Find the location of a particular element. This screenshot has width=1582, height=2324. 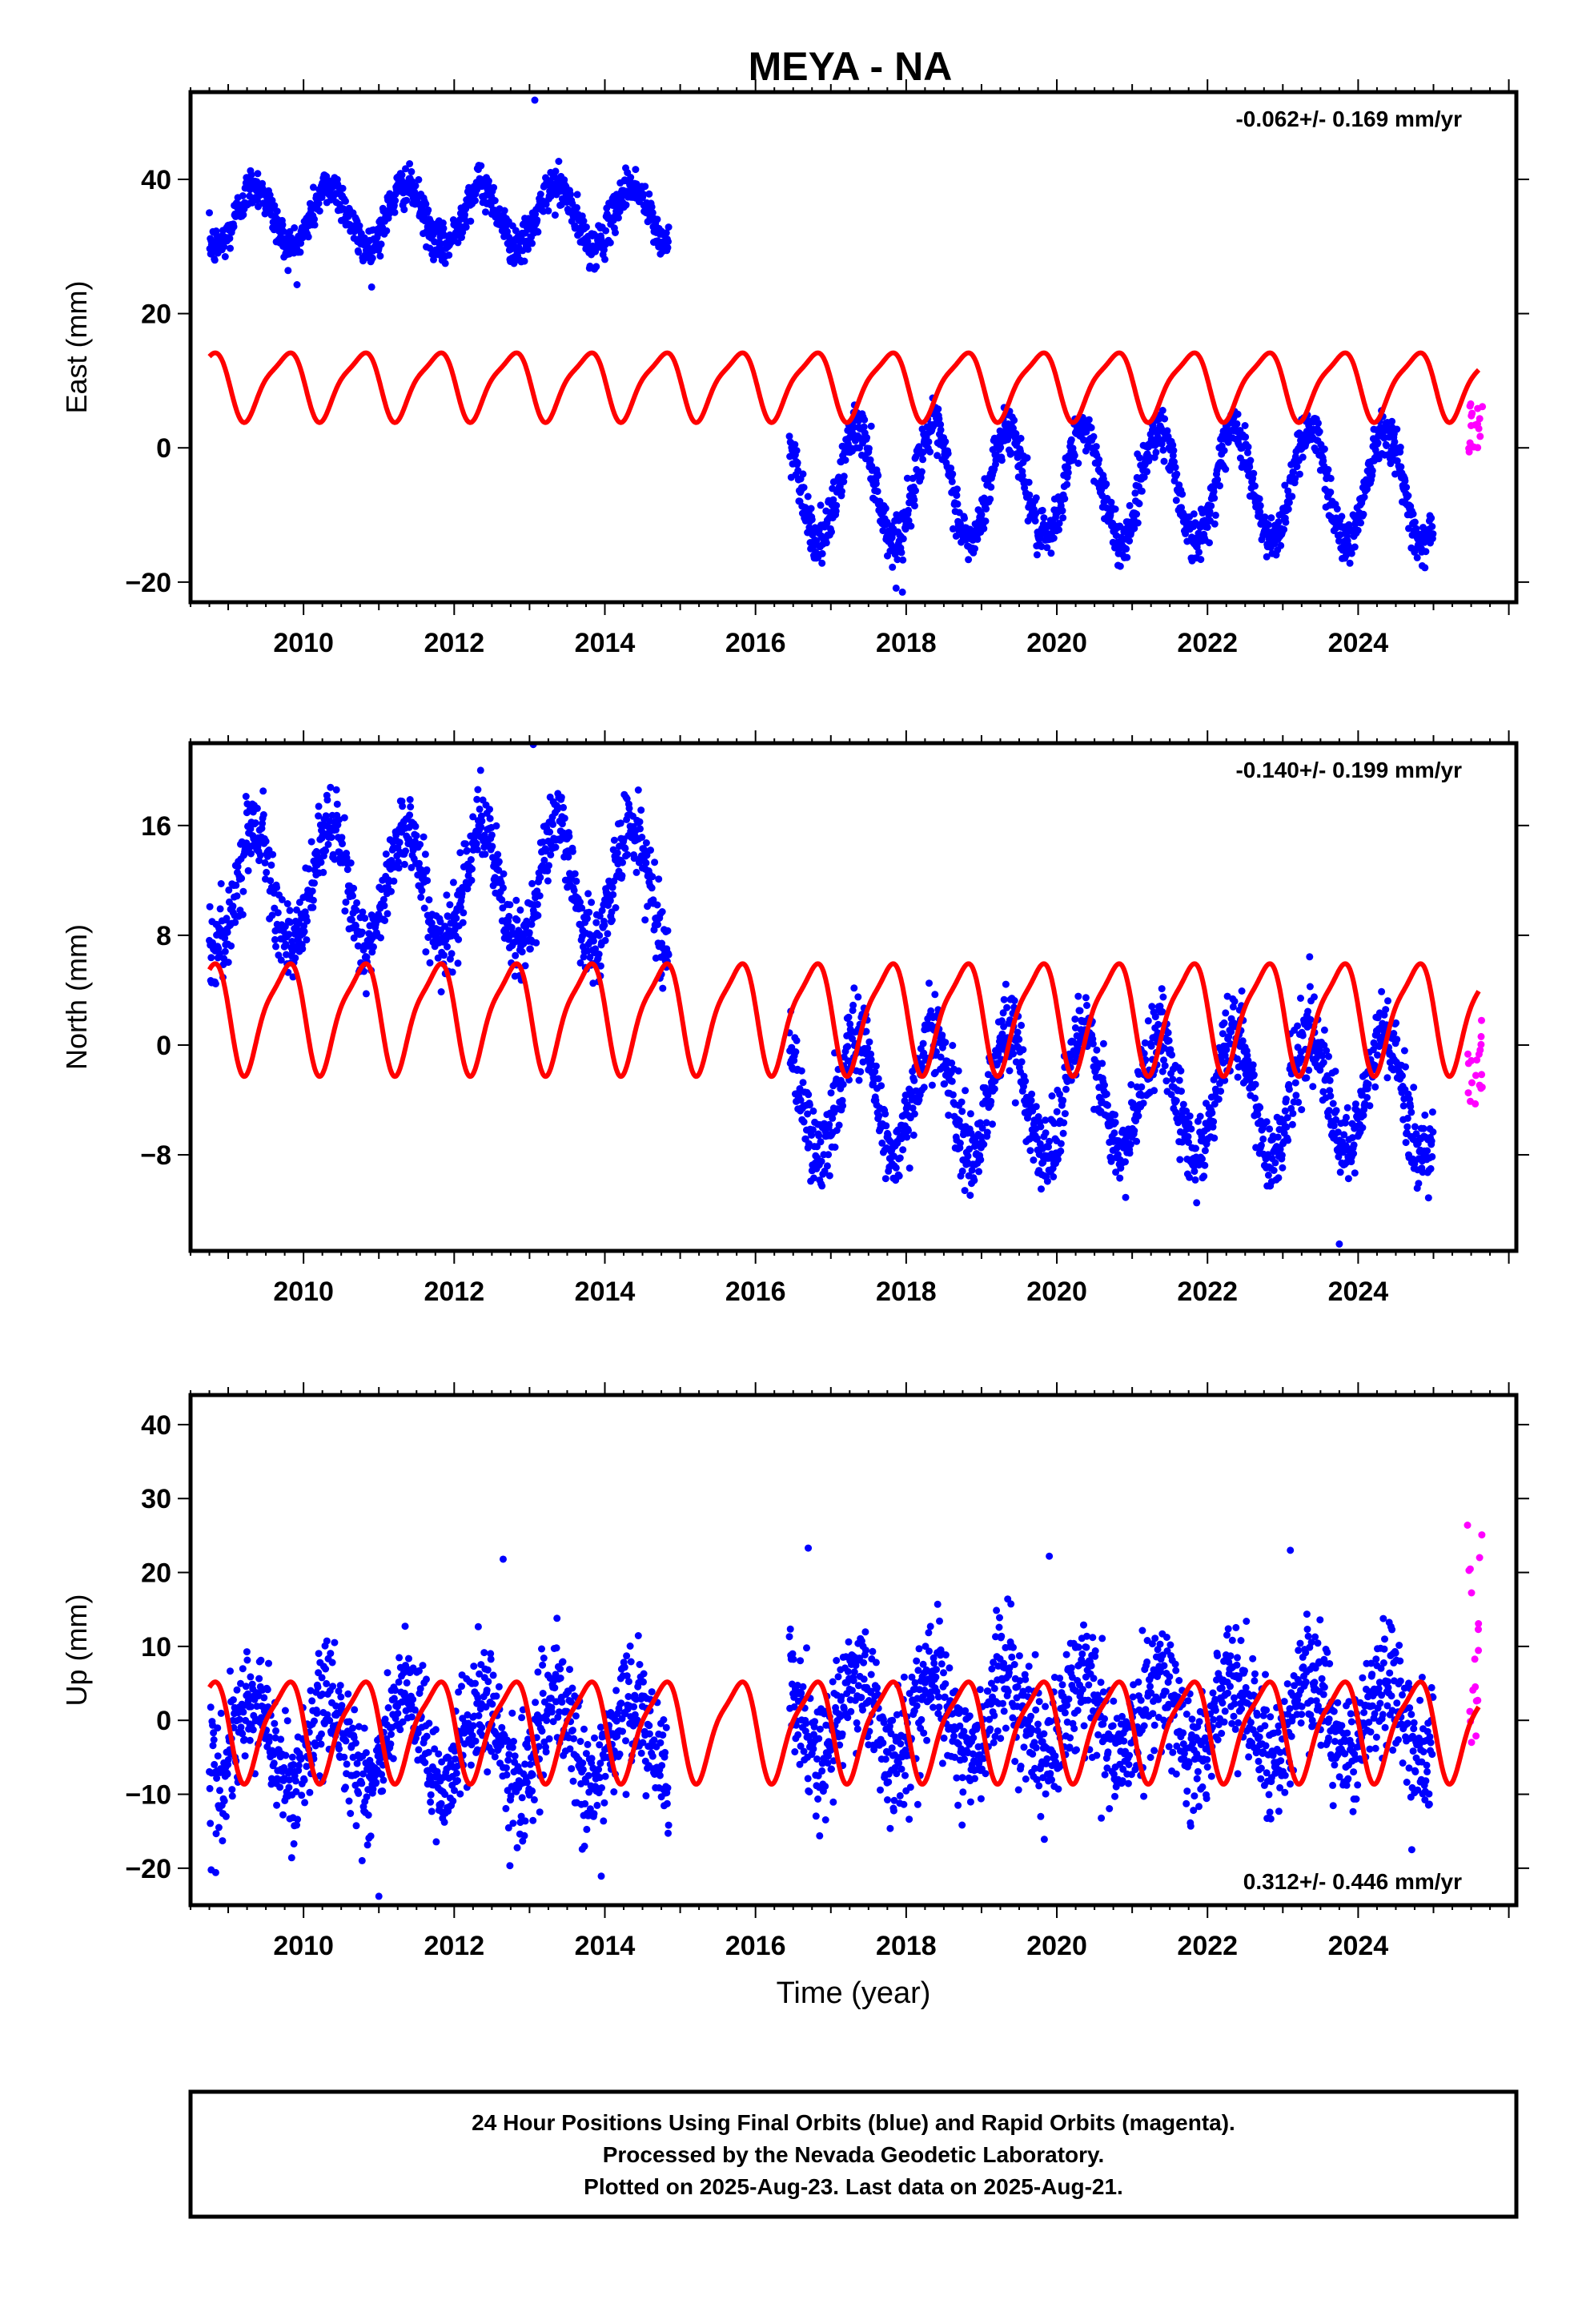

y-tick-label: −20 is located at coordinates (148, 583).